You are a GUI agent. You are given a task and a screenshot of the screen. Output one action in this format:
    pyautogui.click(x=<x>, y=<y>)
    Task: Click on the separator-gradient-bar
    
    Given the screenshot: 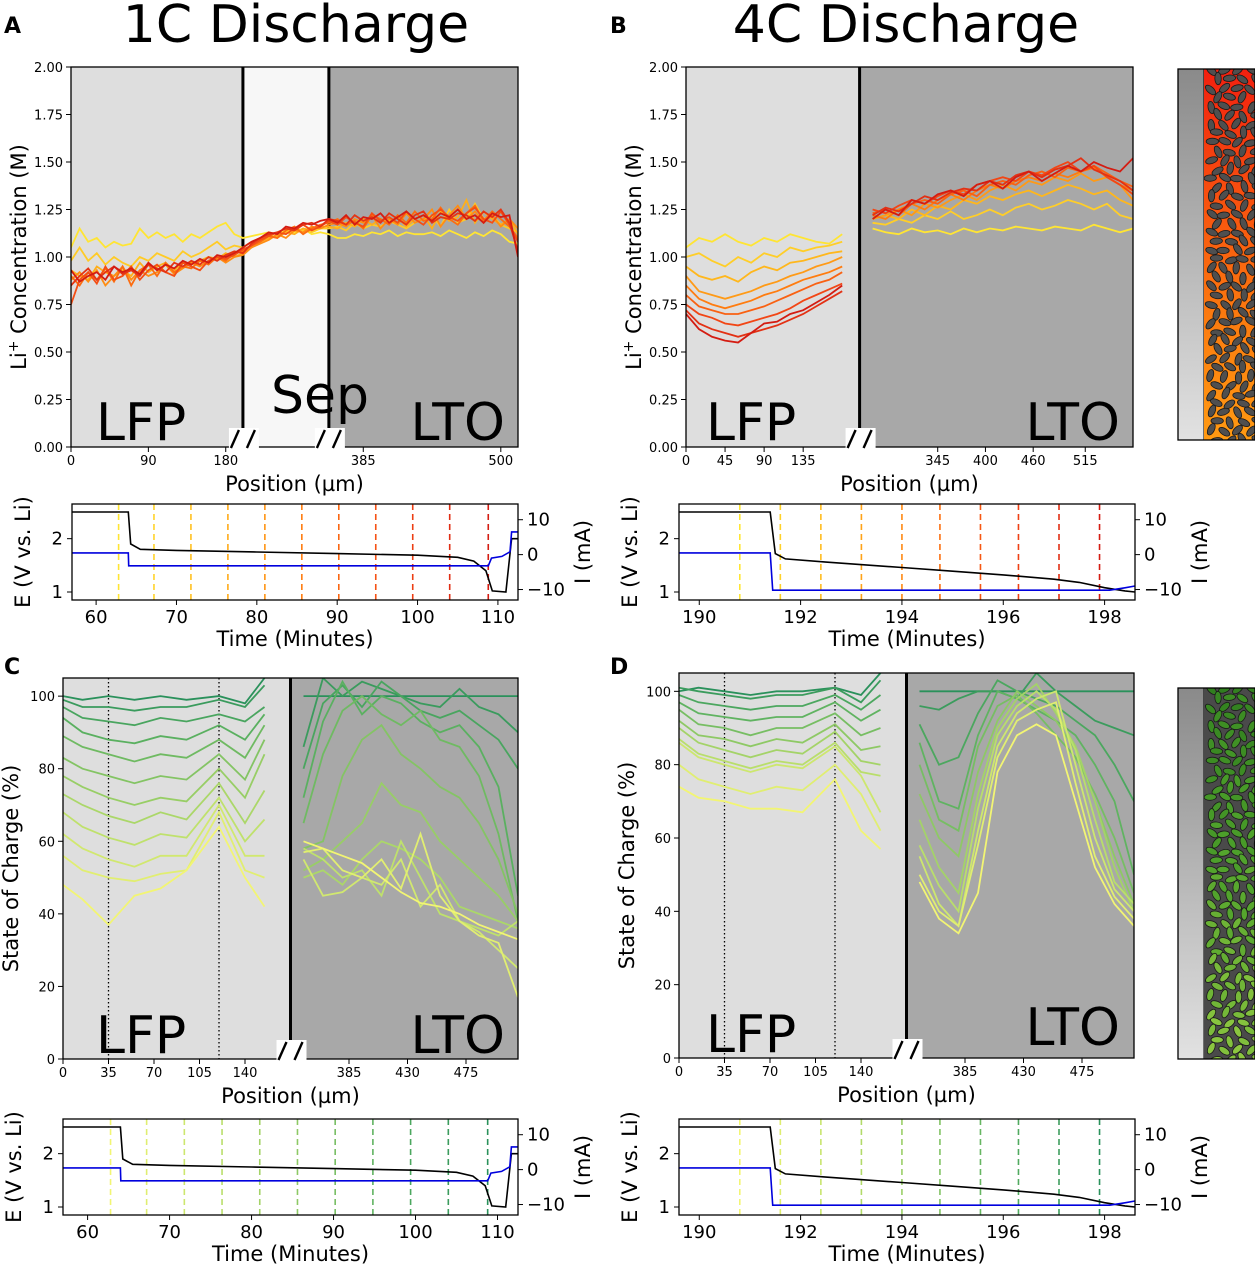 What is the action you would take?
    pyautogui.click(x=1191, y=254)
    